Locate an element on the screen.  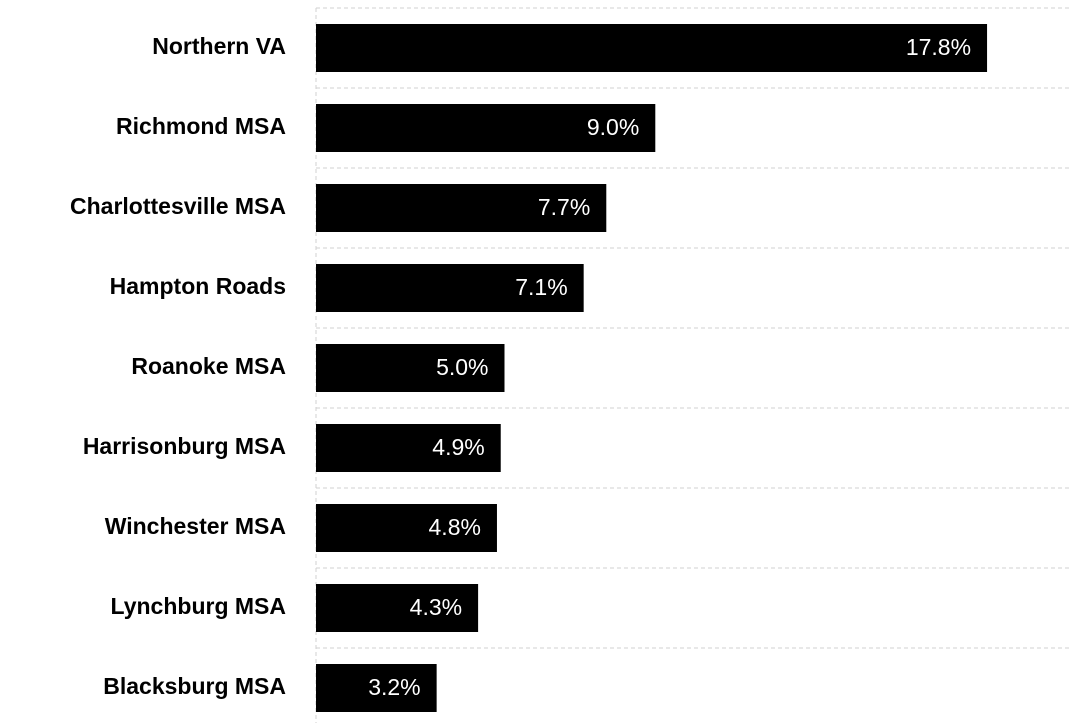
value-label: 4.8% is located at coordinates (455, 527).